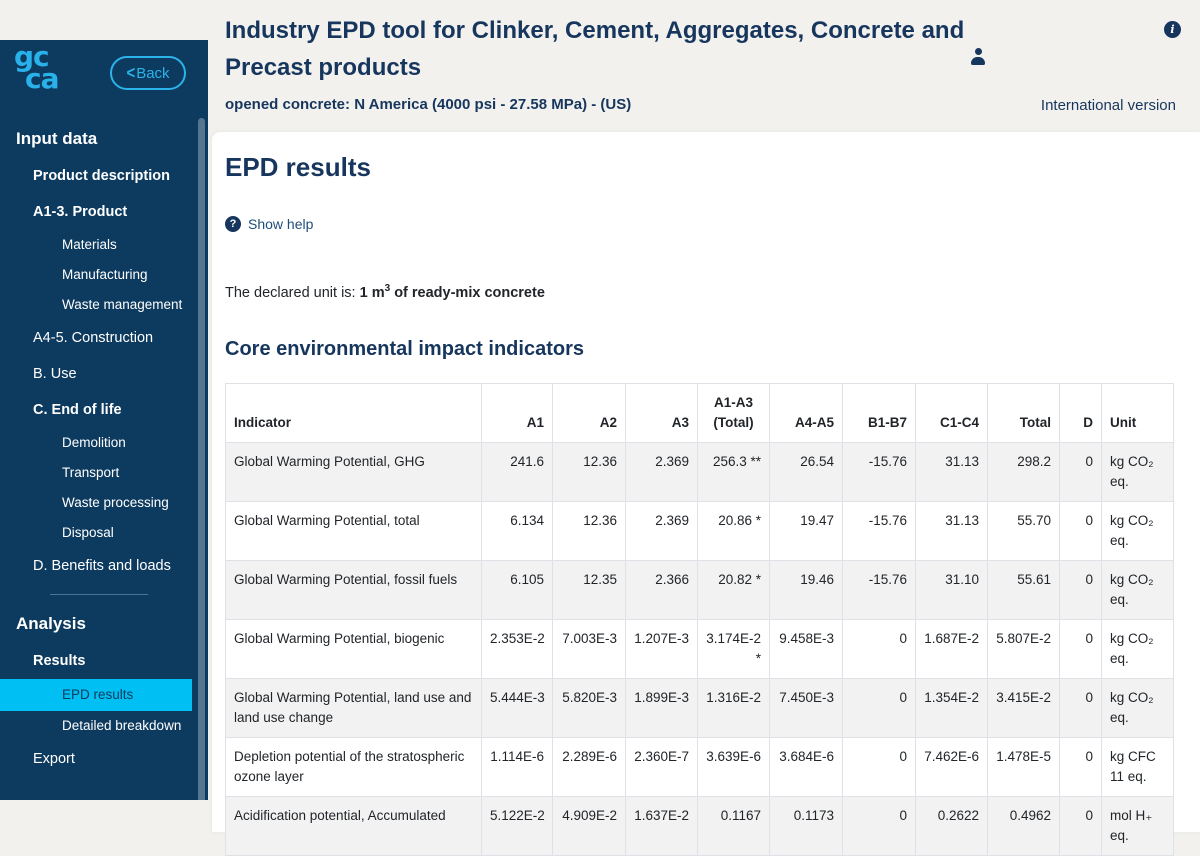 Image resolution: width=1200 pixels, height=856 pixels. What do you see at coordinates (1081, 412) in the screenshot?
I see `col-header-d: D` at bounding box center [1081, 412].